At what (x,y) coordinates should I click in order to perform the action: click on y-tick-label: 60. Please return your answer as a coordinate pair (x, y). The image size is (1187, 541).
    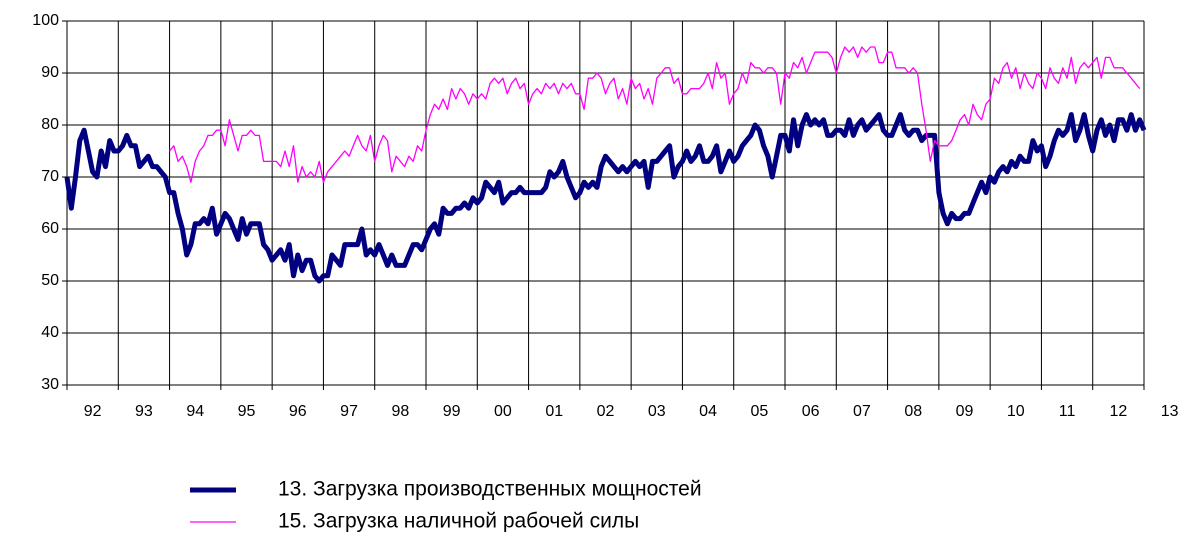
    Looking at the image, I should click on (50, 228).